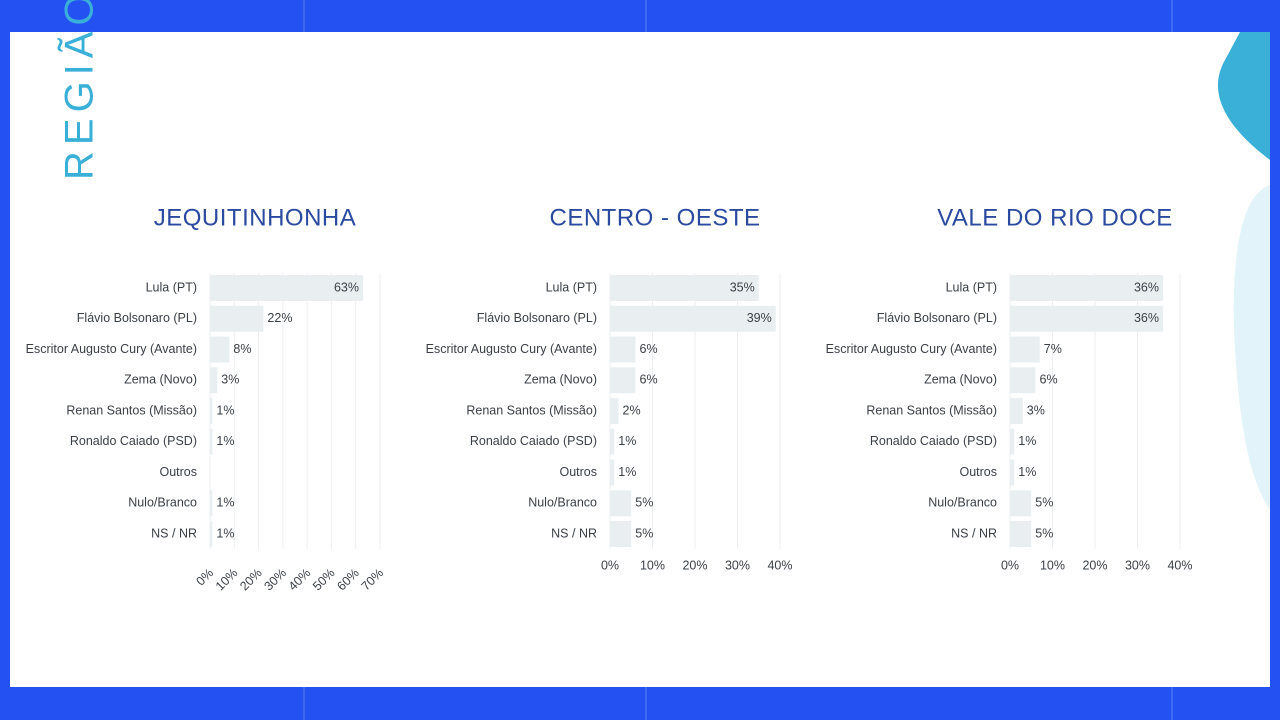 The width and height of the screenshot is (1280, 720). I want to click on chart-title: CENTRO - OESTE, so click(654, 217).